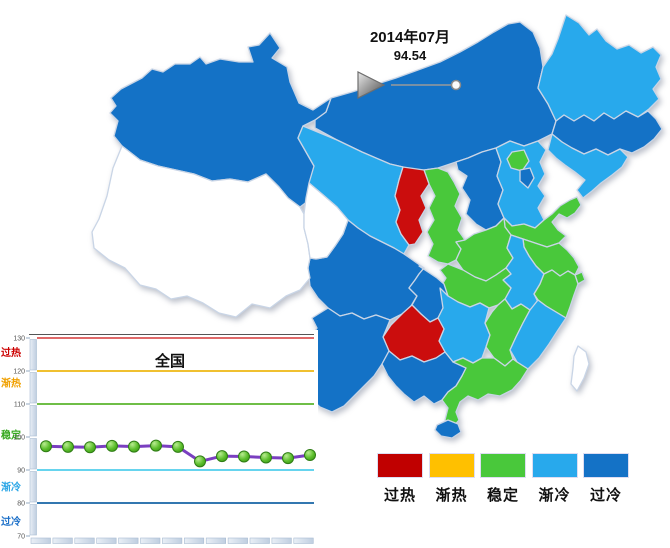  What do you see at coordinates (485, 393) in the screenshot?
I see `province-guangdong` at bounding box center [485, 393].